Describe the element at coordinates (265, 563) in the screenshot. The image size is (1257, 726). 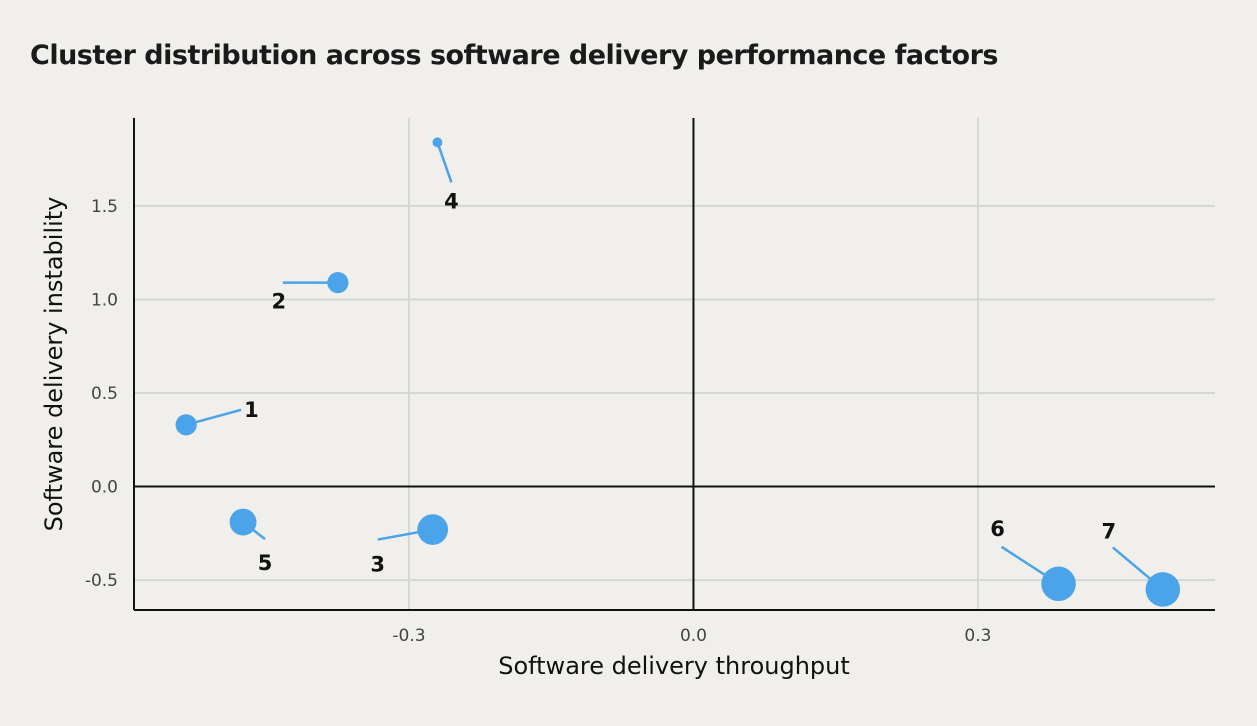
I see `point-label: 5` at that location.